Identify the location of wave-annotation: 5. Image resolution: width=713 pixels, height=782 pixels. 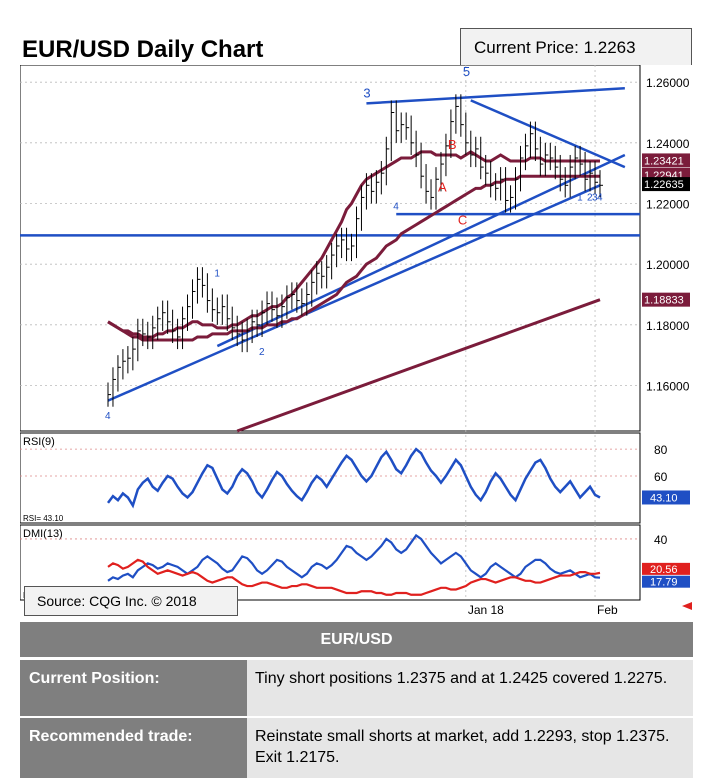
(466, 72).